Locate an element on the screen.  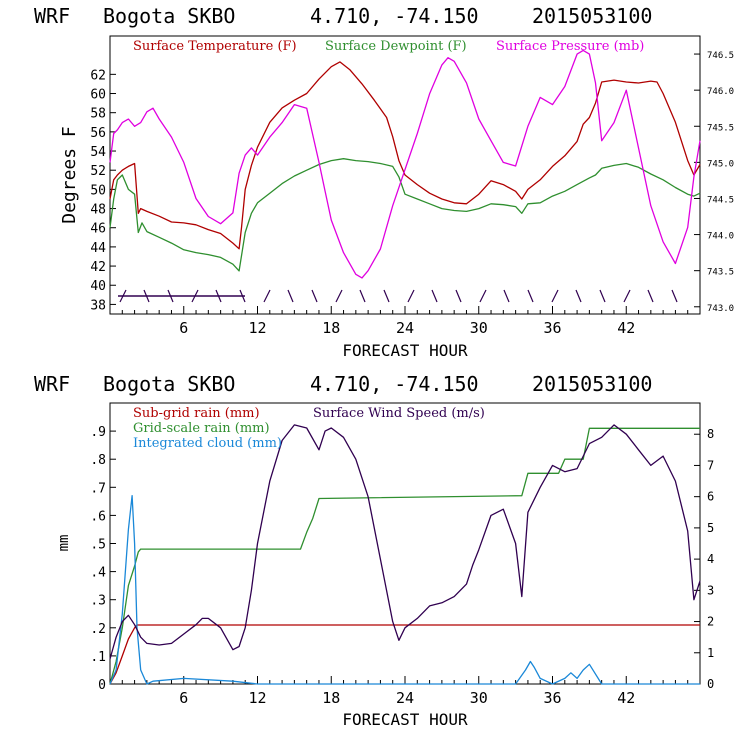
y2-tick-label: 4 is located at coordinates (710, 559).